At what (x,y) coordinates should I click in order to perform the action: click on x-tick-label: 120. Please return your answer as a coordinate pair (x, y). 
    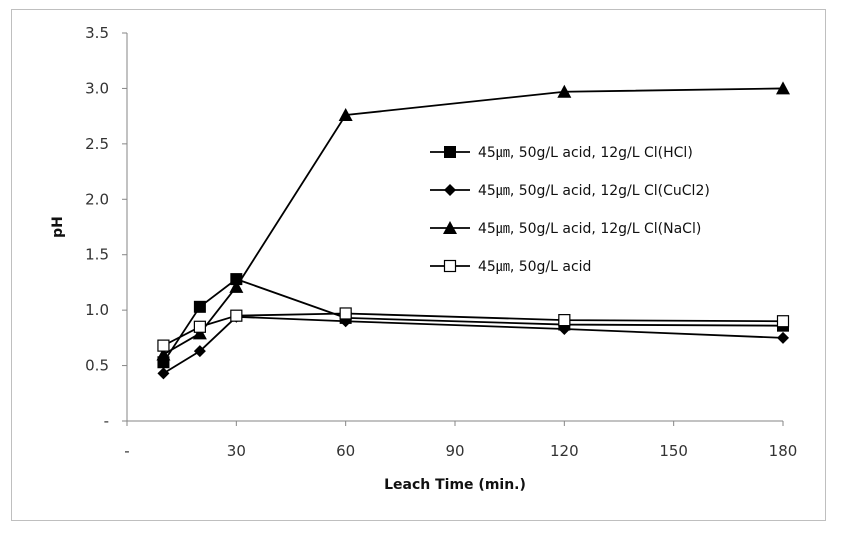
    Looking at the image, I should click on (564, 451).